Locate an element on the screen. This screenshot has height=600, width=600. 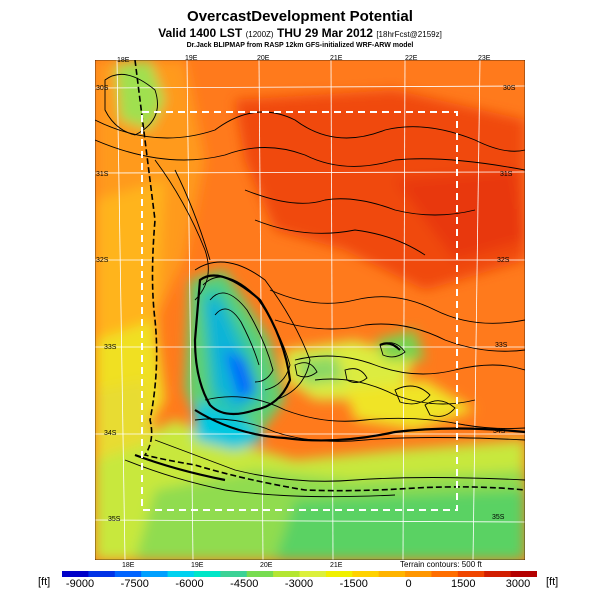
terrain-contours-note: Terrain contours: 500 ft is located at coordinates (441, 564).